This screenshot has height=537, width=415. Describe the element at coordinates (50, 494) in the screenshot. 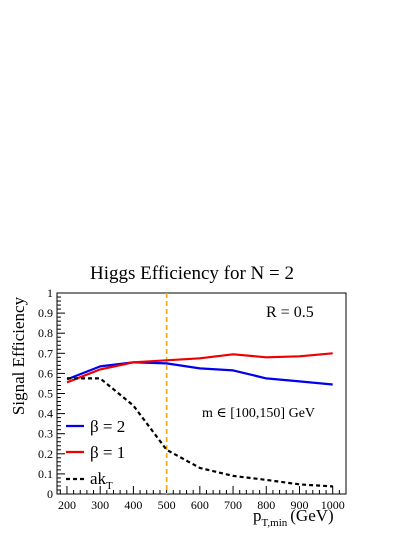

I see `y-tick-label: 0` at that location.